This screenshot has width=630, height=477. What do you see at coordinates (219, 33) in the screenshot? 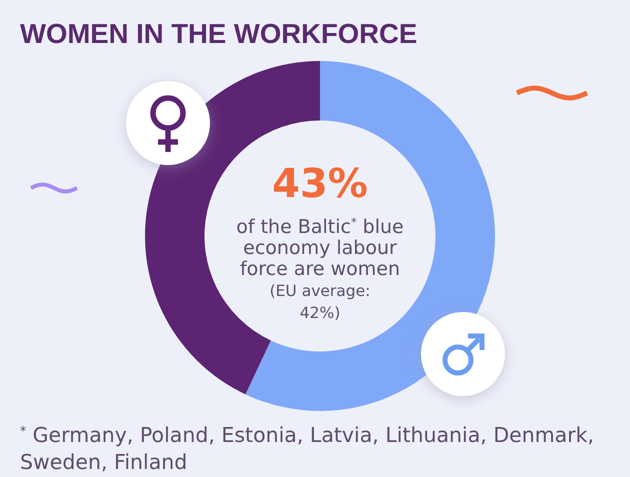
I see `chart-title: WOMEN IN THE WORKFORCE` at bounding box center [219, 33].